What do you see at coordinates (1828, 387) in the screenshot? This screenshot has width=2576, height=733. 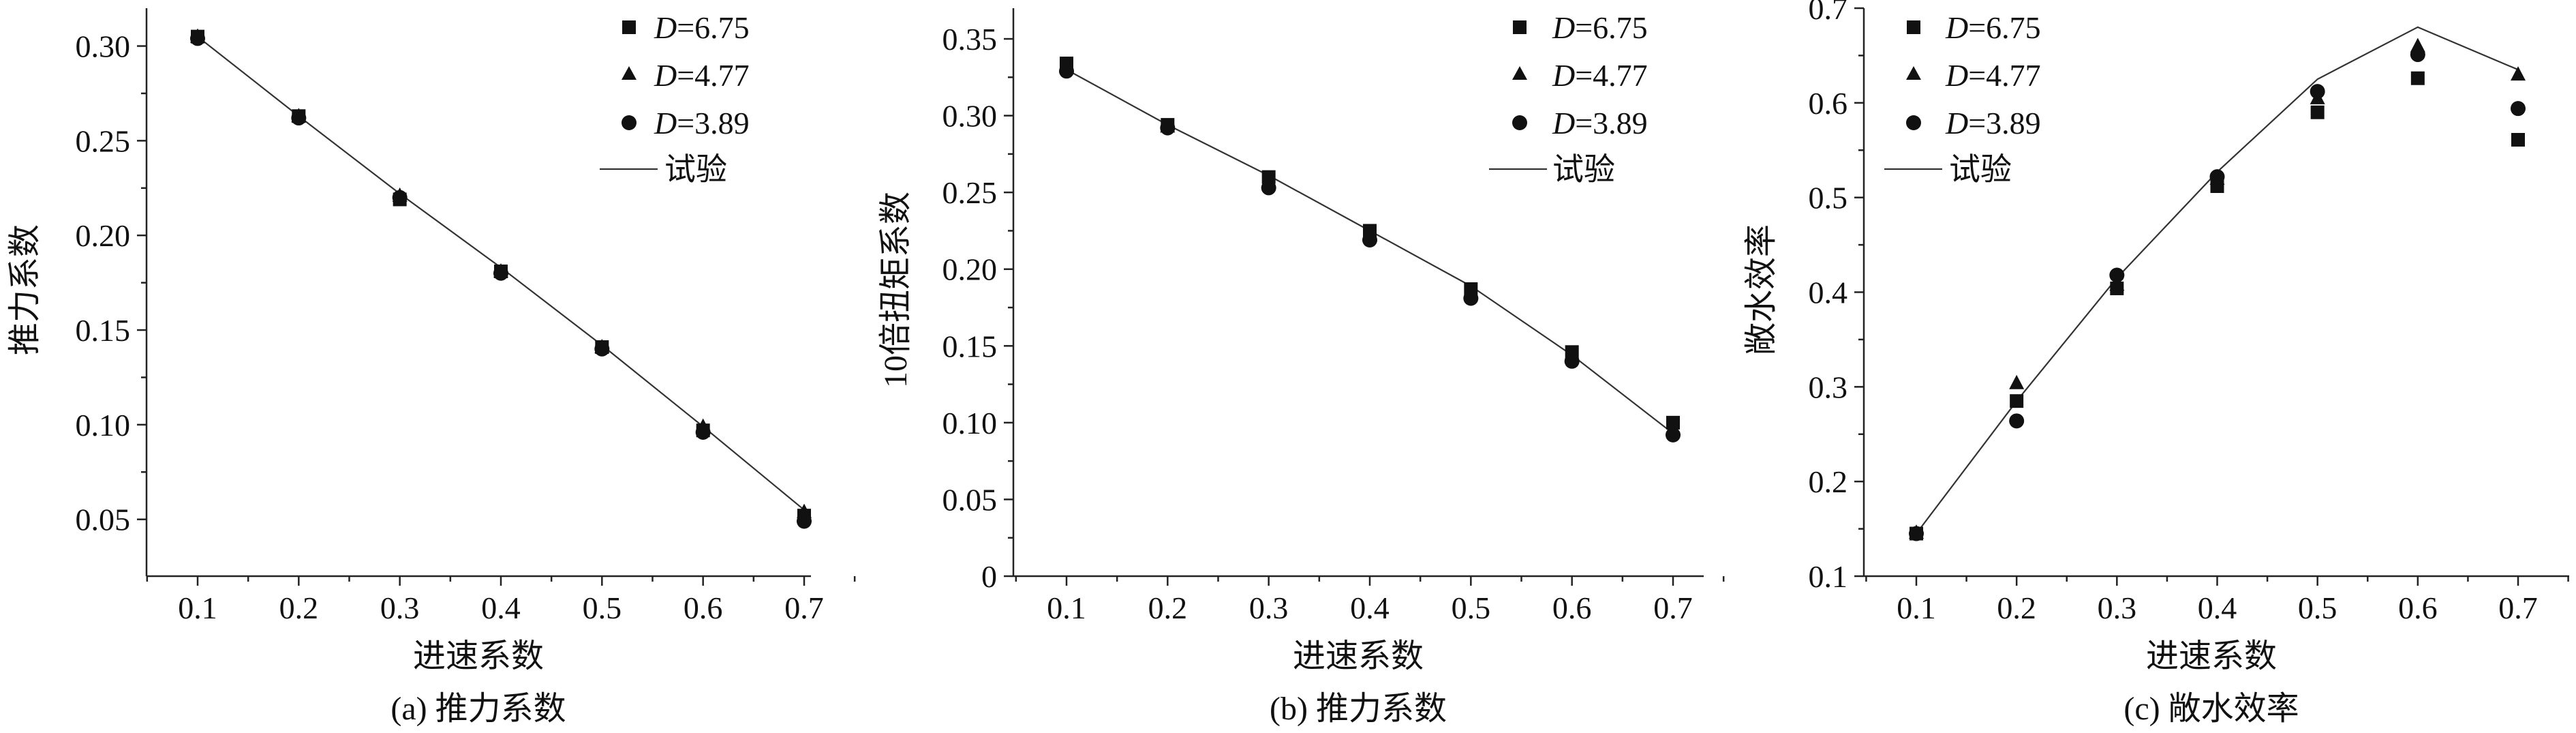 I see `y-tick-label: 0.3` at bounding box center [1828, 387].